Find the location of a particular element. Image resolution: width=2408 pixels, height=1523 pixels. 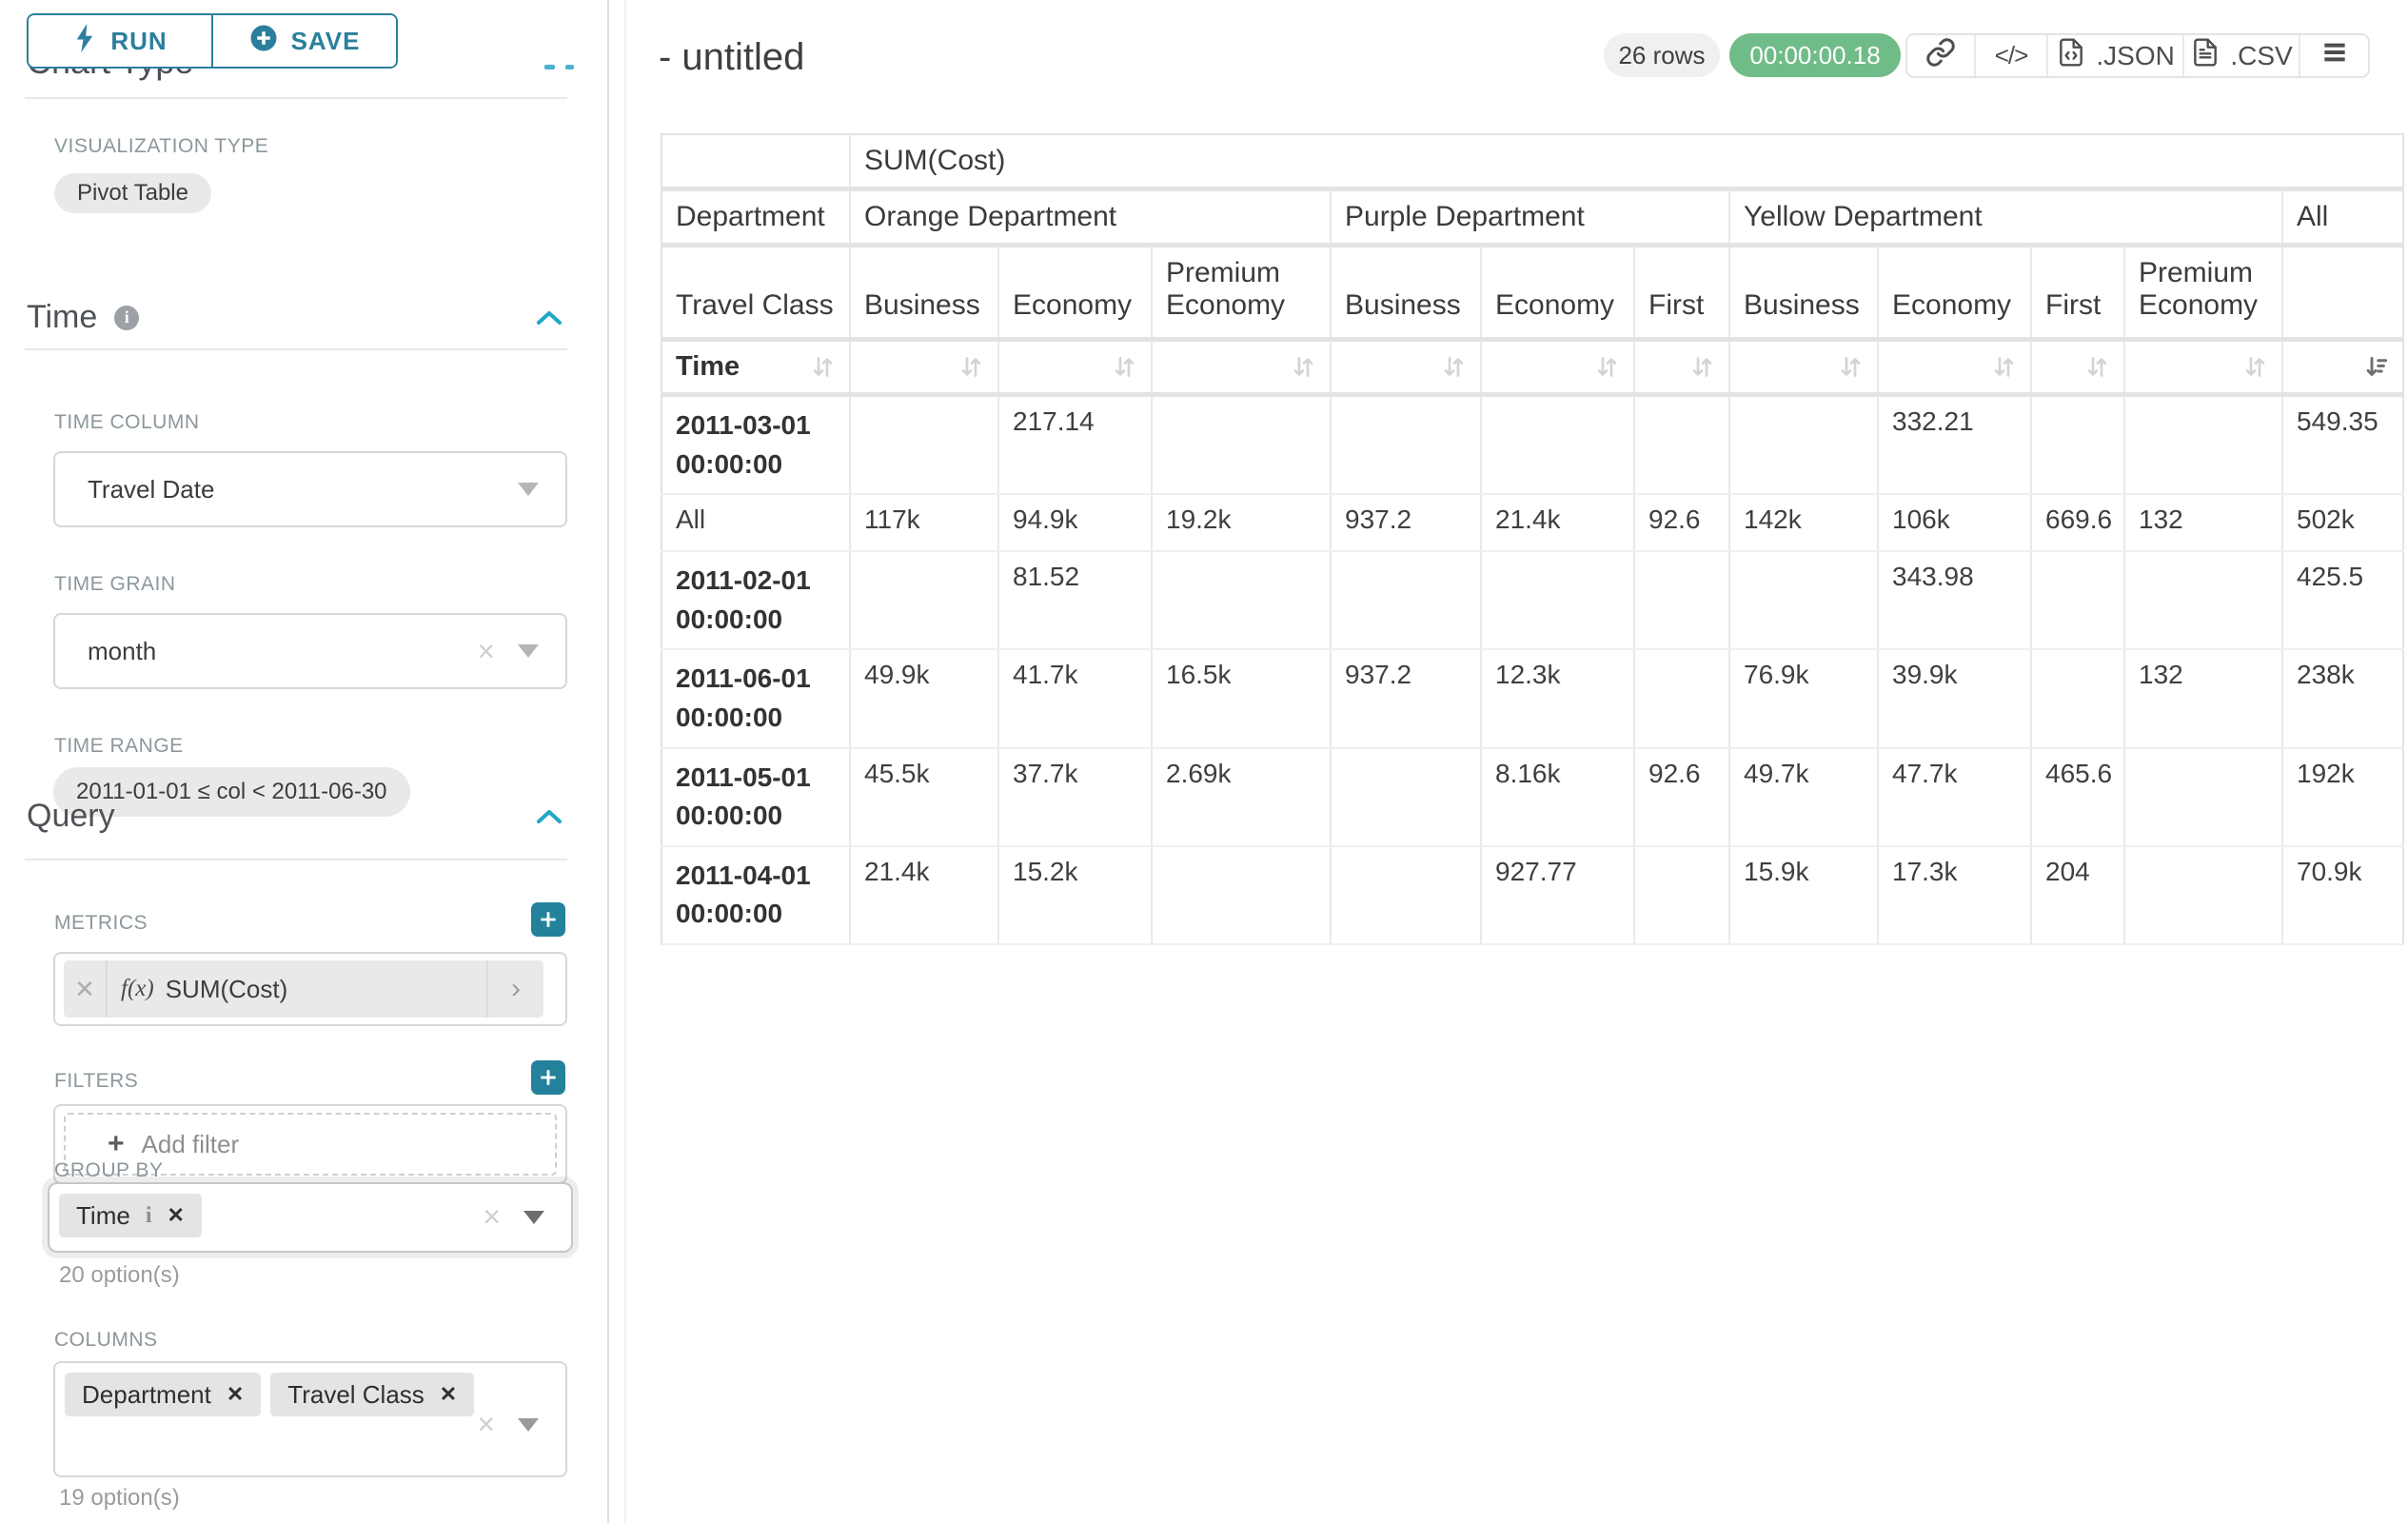

column-subheader: Economy is located at coordinates (1075, 294).